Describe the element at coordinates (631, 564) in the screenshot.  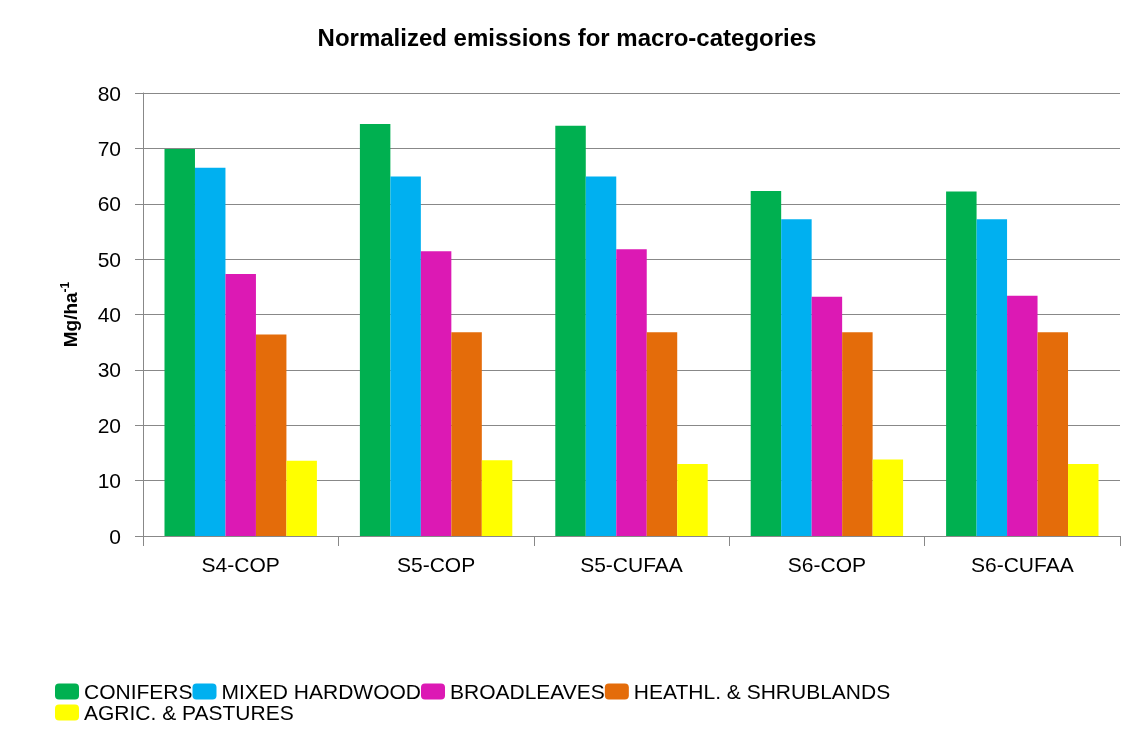
I see `x-tick-label: S5-CUFAA` at that location.